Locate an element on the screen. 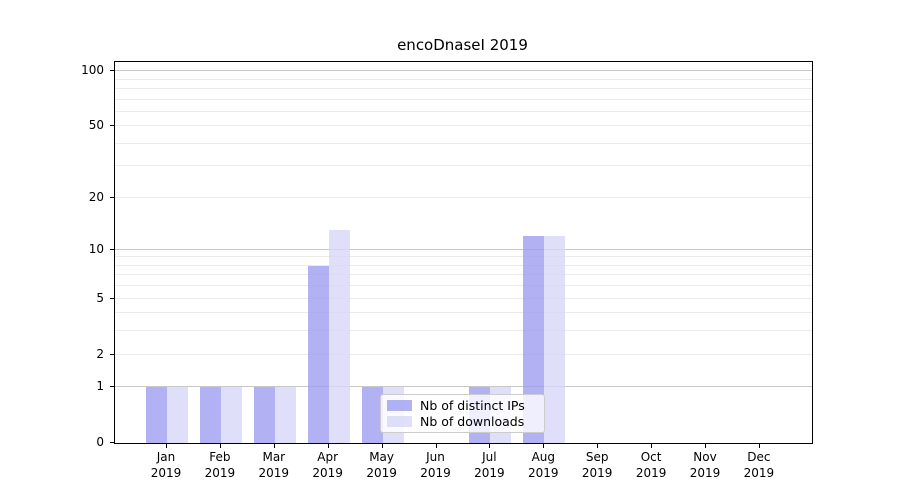 The height and width of the screenshot is (500, 900). y-tick-label: 2 is located at coordinates (100, 353).